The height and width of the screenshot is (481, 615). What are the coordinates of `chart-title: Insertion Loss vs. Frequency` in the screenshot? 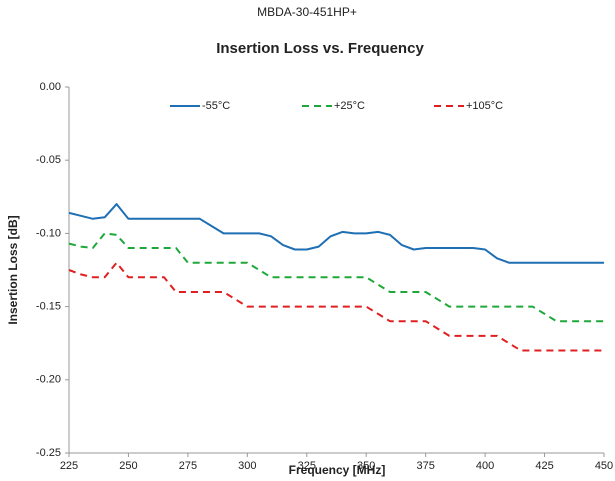 It's located at (320, 48).